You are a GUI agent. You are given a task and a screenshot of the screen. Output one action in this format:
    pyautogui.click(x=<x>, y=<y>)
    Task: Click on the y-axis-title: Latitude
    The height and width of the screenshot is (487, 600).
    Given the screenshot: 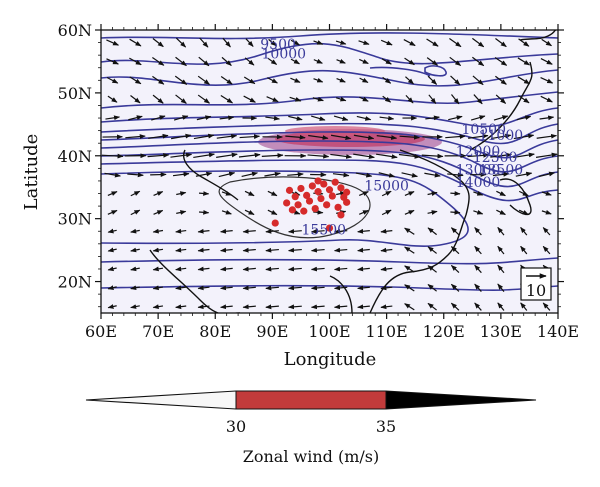 What is the action you would take?
    pyautogui.click(x=31, y=172)
    